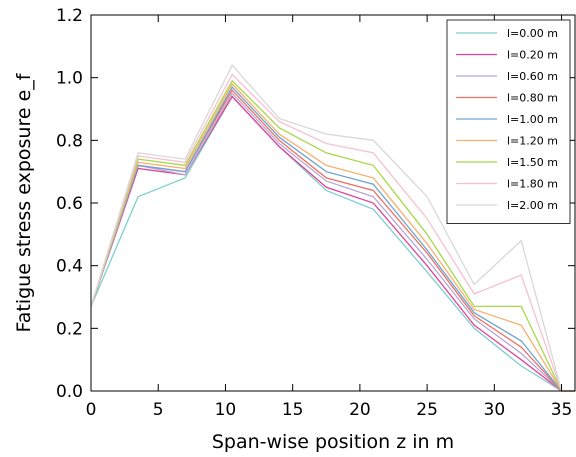  What do you see at coordinates (532, 33) in the screenshot?
I see `legend-label: l=0.00 m` at bounding box center [532, 33].